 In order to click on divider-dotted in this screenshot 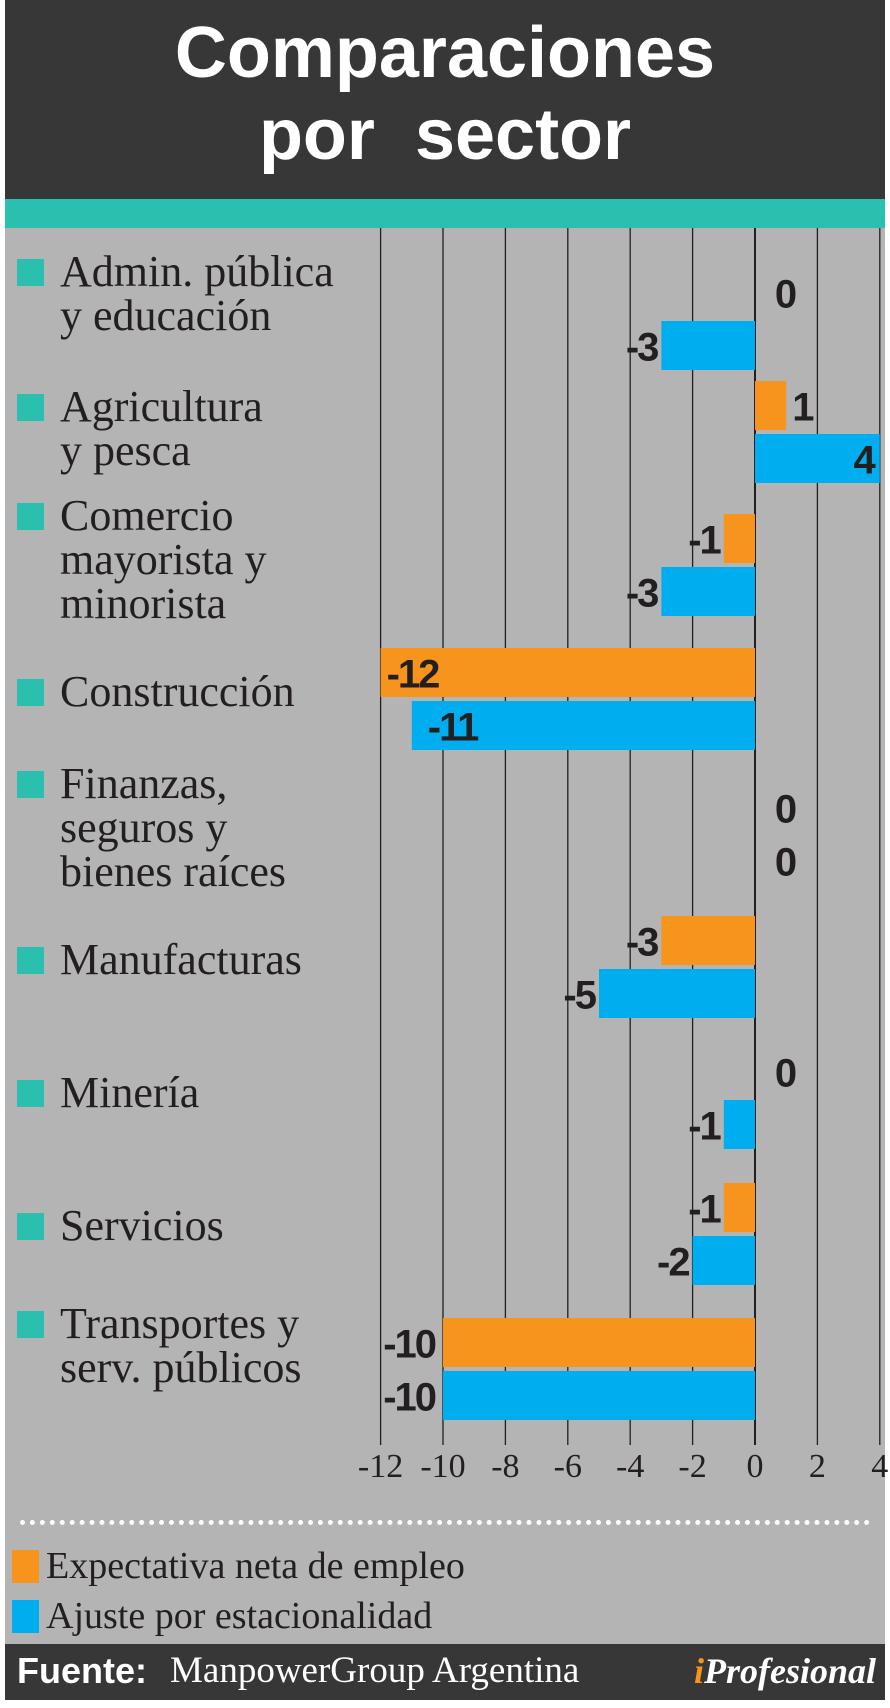, I will do `click(445, 1522)`.